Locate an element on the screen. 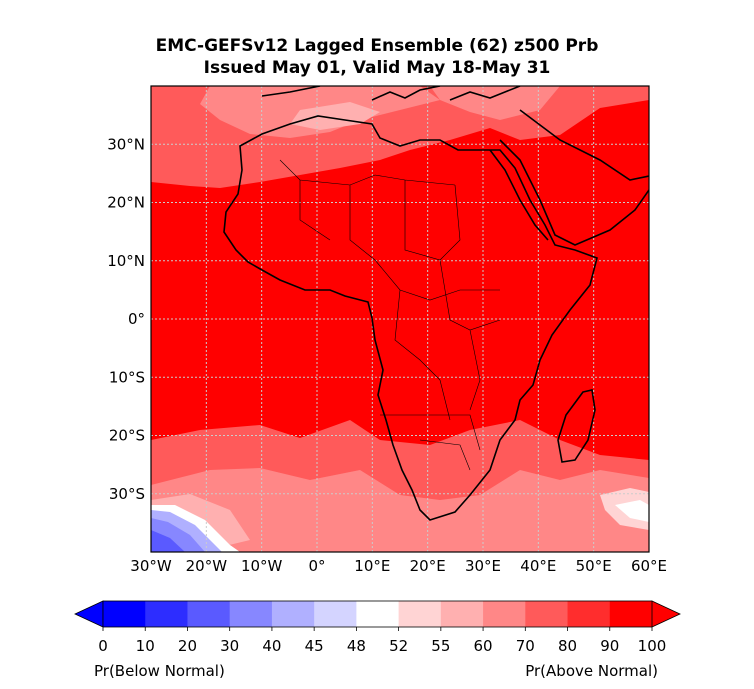 This screenshot has width=754, height=689. lat-tick-label: 0° is located at coordinates (136, 319).